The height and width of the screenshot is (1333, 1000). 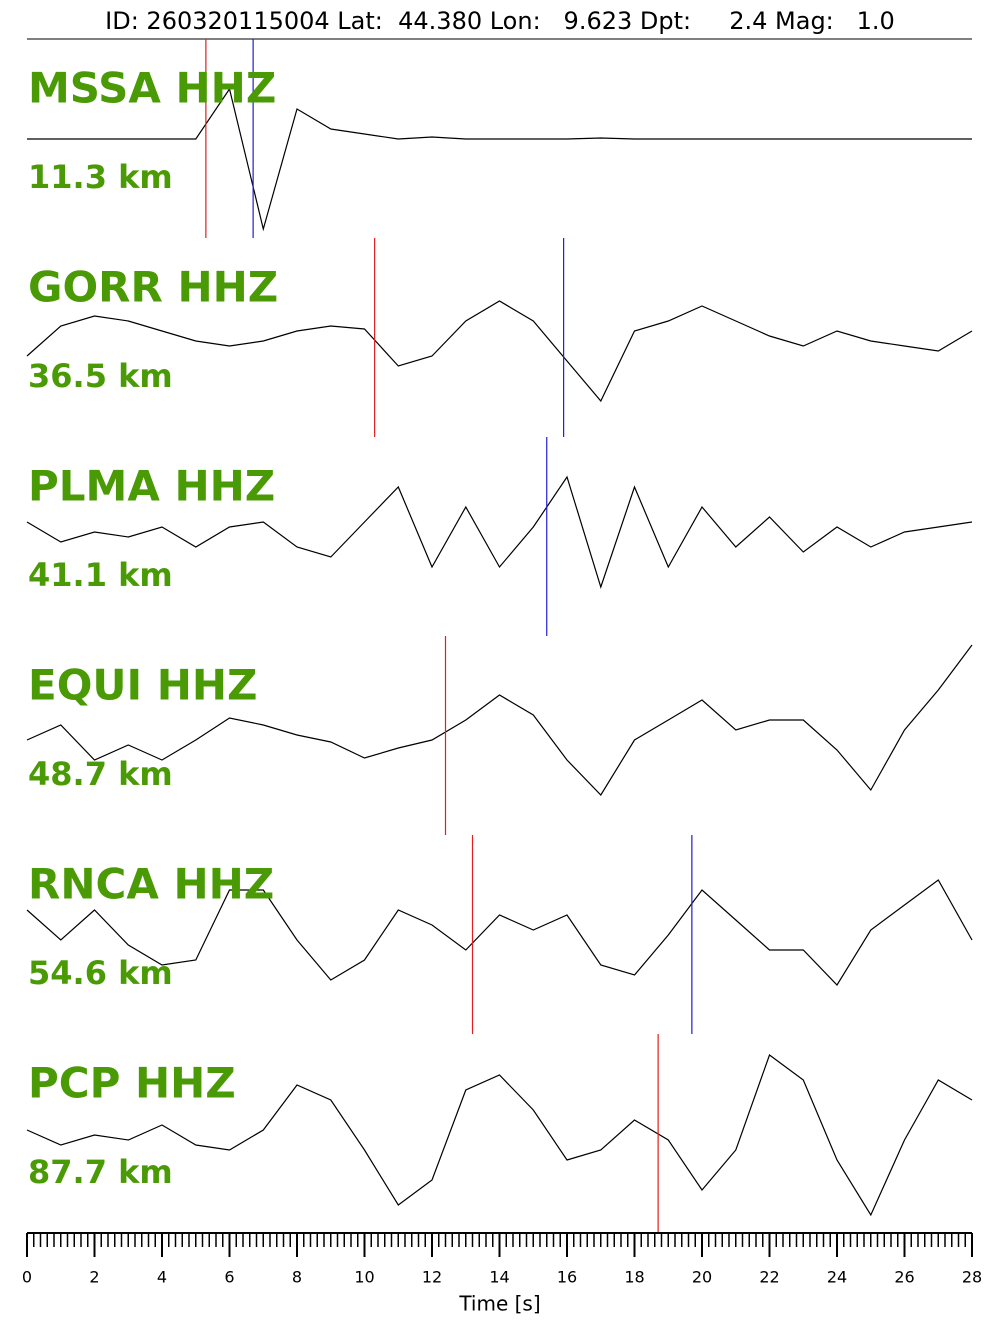 What do you see at coordinates (143, 685) in the screenshot?
I see `station-label: EQUI HHZ` at bounding box center [143, 685].